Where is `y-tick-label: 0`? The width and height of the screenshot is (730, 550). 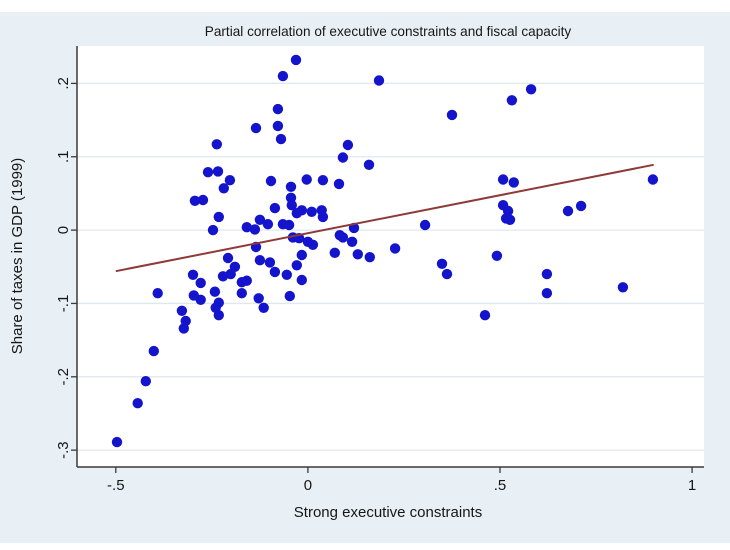 y-tick-label: 0 is located at coordinates (63, 230).